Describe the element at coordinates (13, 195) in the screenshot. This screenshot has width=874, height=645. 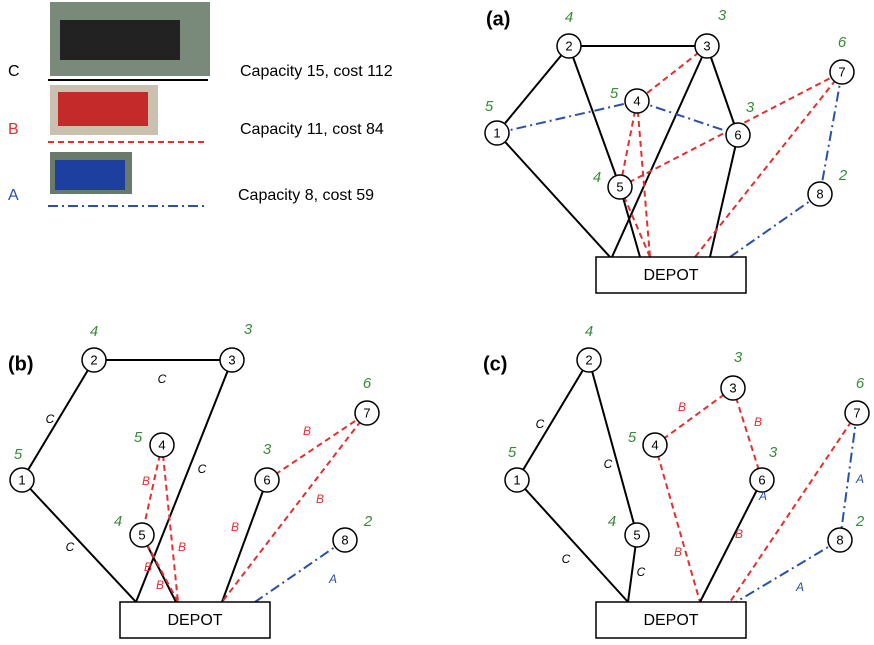
I see `legend-letter: A` at that location.